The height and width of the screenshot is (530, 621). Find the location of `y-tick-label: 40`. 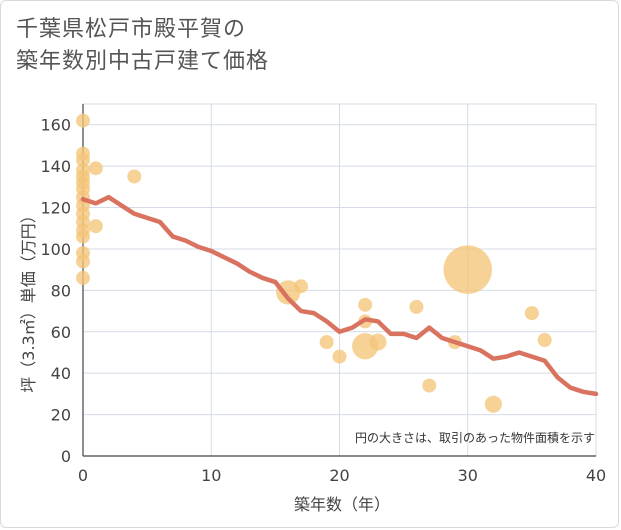

y-tick-label: 40 is located at coordinates (61, 373).